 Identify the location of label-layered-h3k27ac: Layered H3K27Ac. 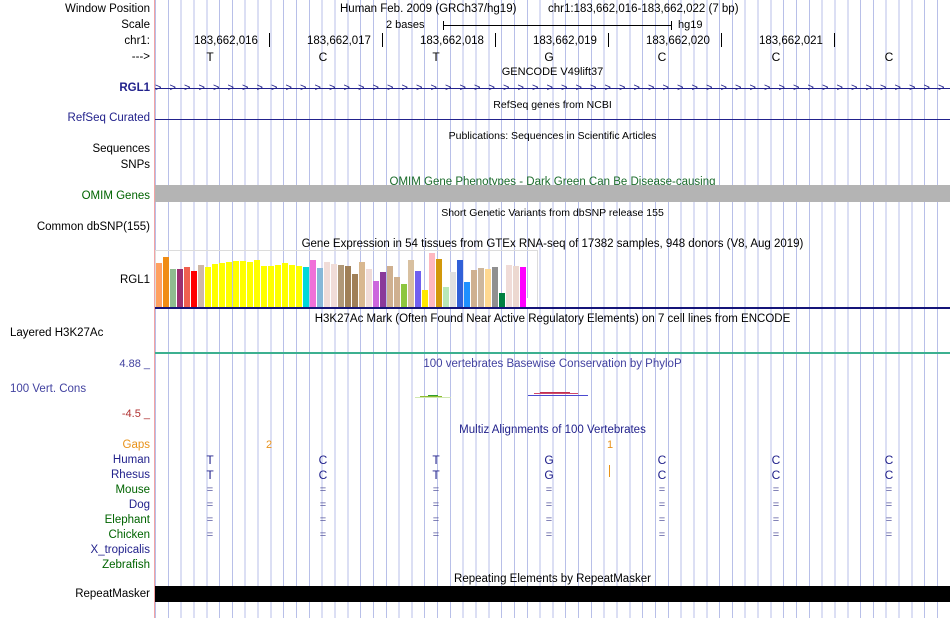
(57, 333).